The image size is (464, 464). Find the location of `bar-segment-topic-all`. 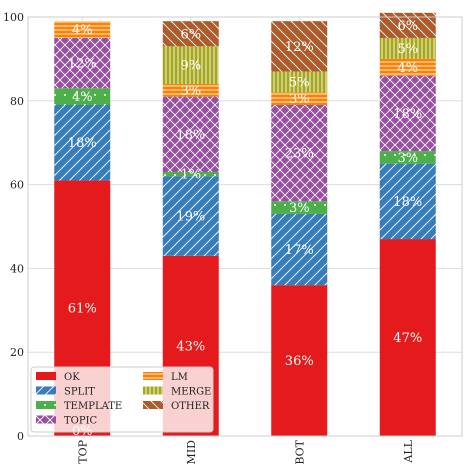

bar-segment-topic-all is located at coordinates (407, 113).